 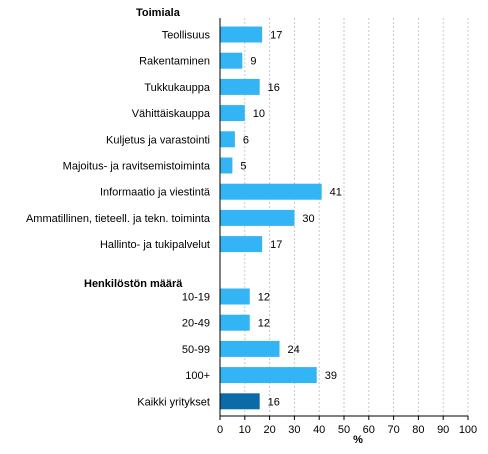 I want to click on x-tick-label: 60, so click(x=369, y=430).